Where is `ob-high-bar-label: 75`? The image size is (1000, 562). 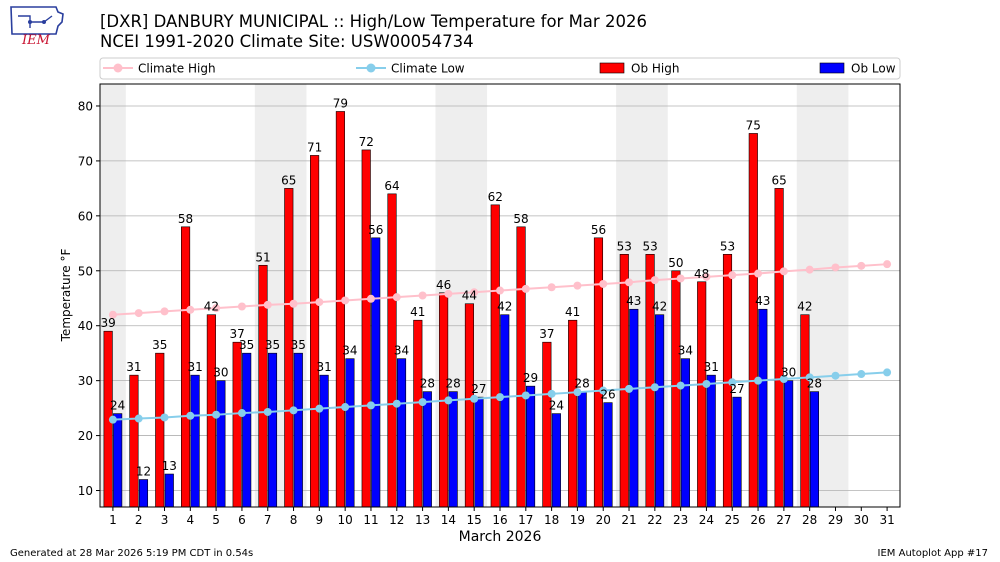 ob-high-bar-label: 75 is located at coordinates (753, 125).